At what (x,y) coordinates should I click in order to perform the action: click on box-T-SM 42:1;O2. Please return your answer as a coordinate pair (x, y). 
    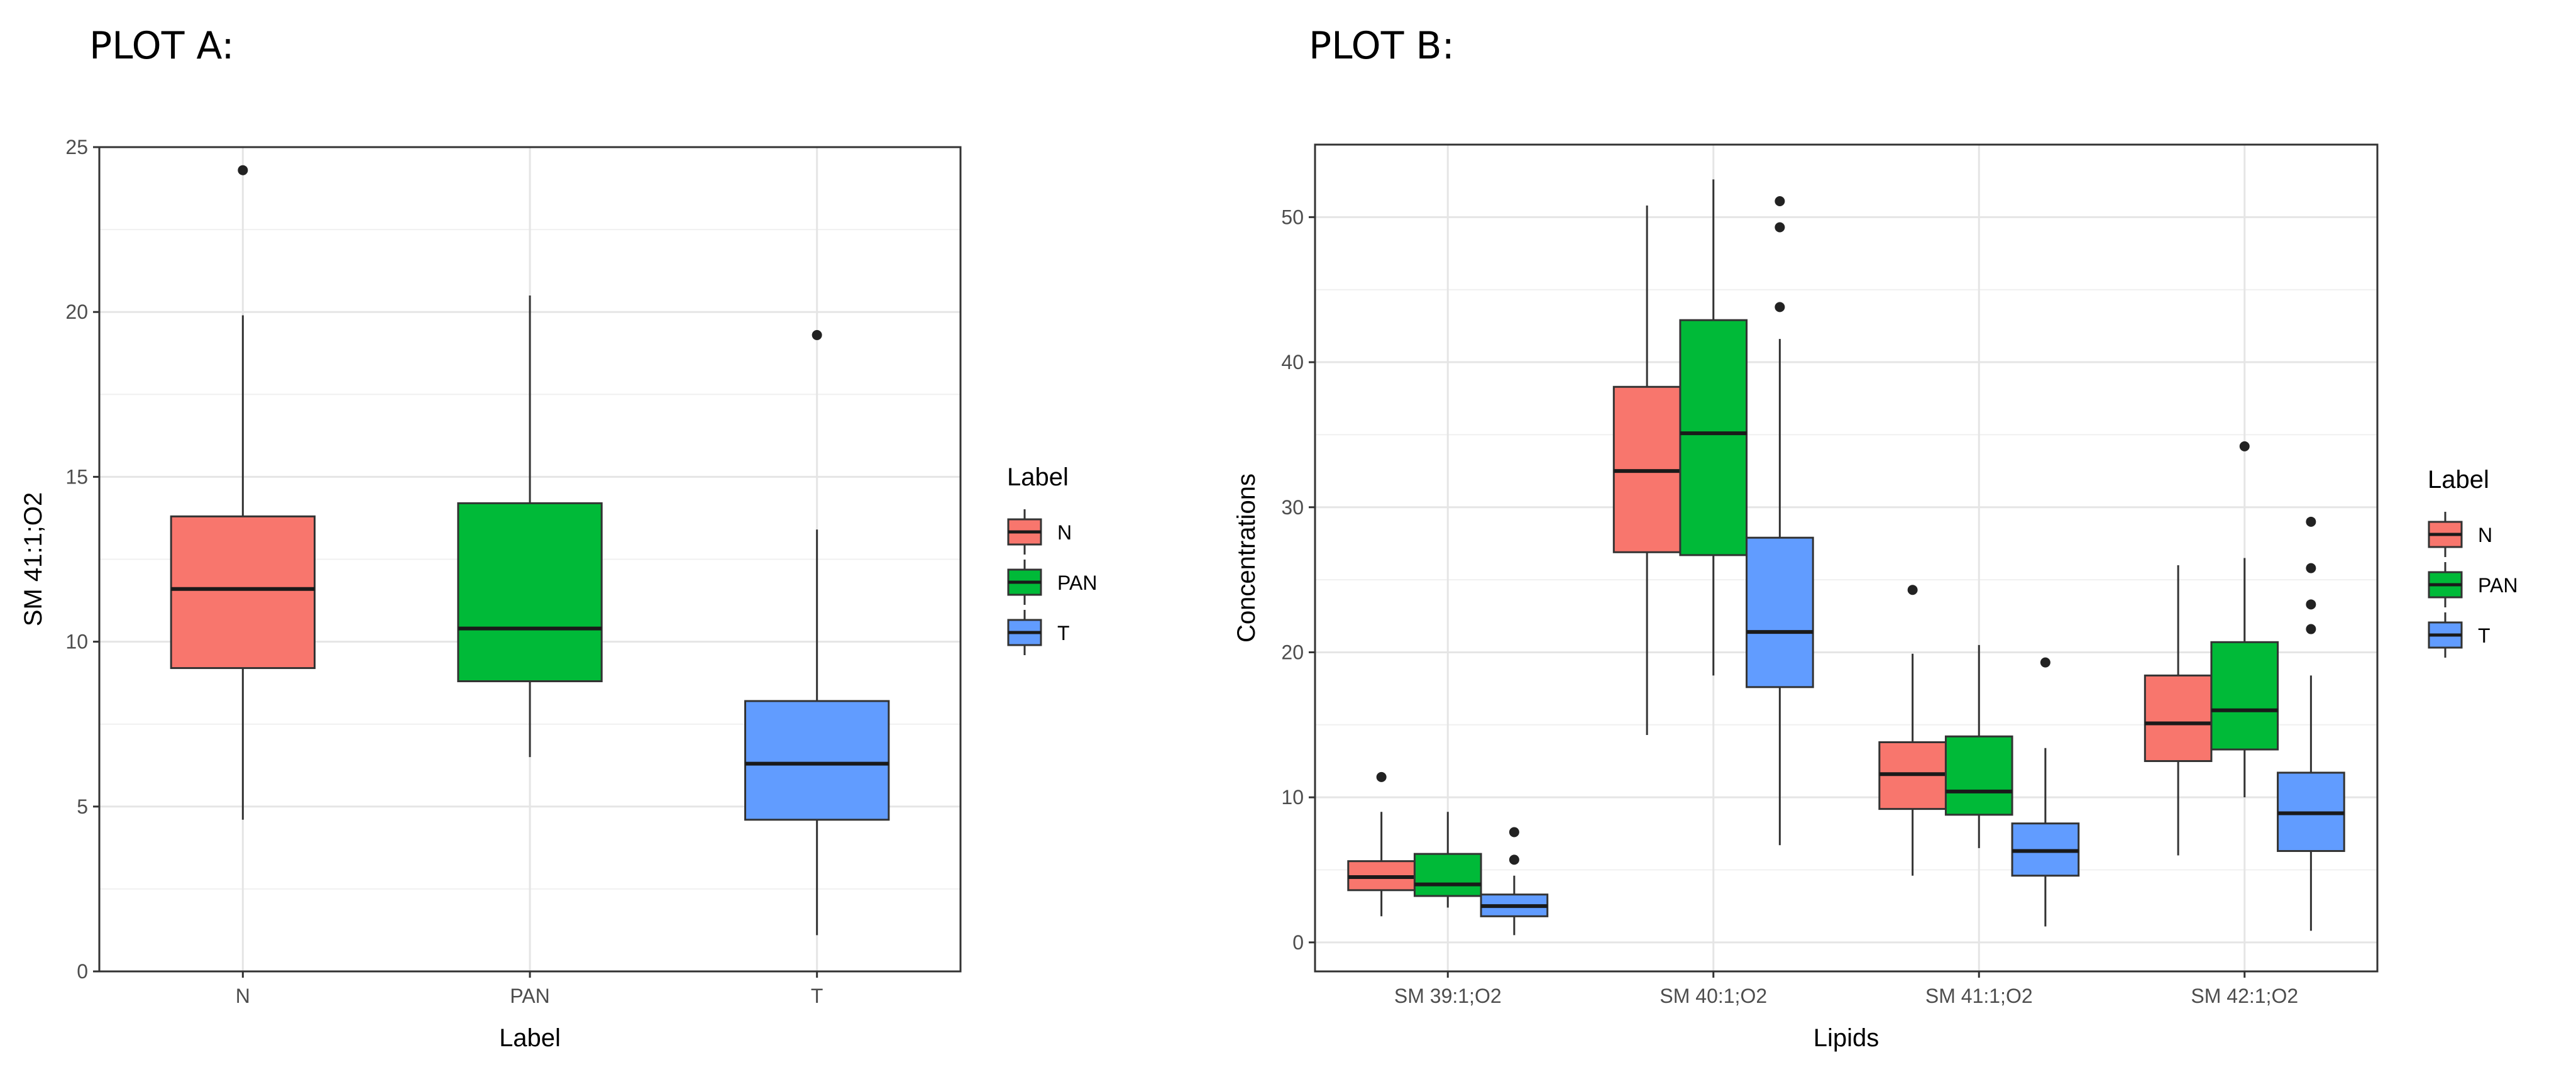
    Looking at the image, I should click on (2311, 724).